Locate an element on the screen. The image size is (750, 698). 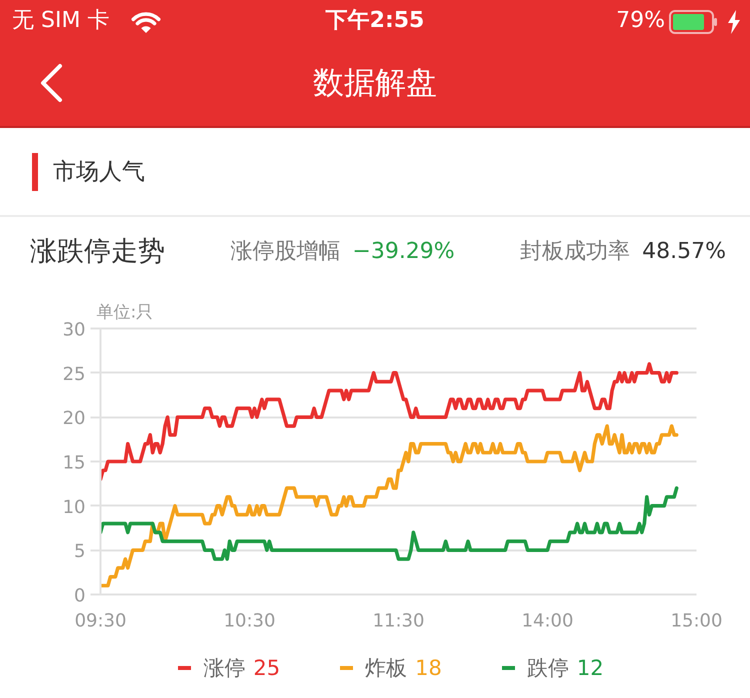
y-tick-label: 25 is located at coordinates (74, 374).